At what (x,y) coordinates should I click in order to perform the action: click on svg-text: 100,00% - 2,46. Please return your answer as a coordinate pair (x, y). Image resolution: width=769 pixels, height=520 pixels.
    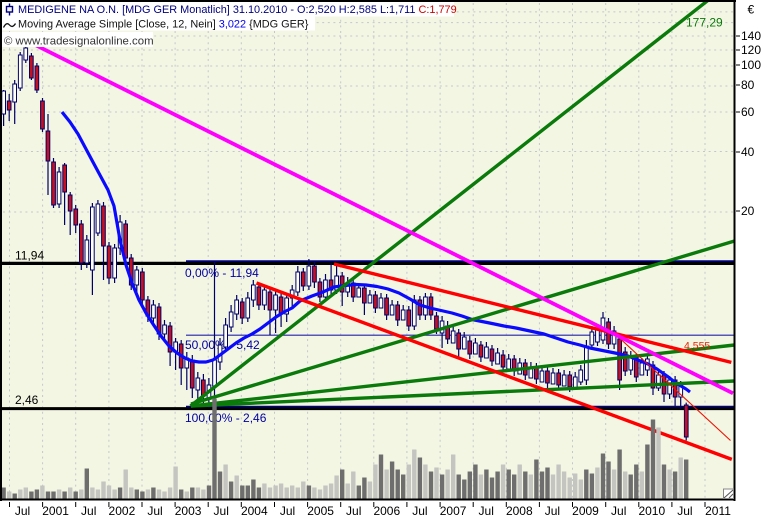
    Looking at the image, I should click on (226, 418).